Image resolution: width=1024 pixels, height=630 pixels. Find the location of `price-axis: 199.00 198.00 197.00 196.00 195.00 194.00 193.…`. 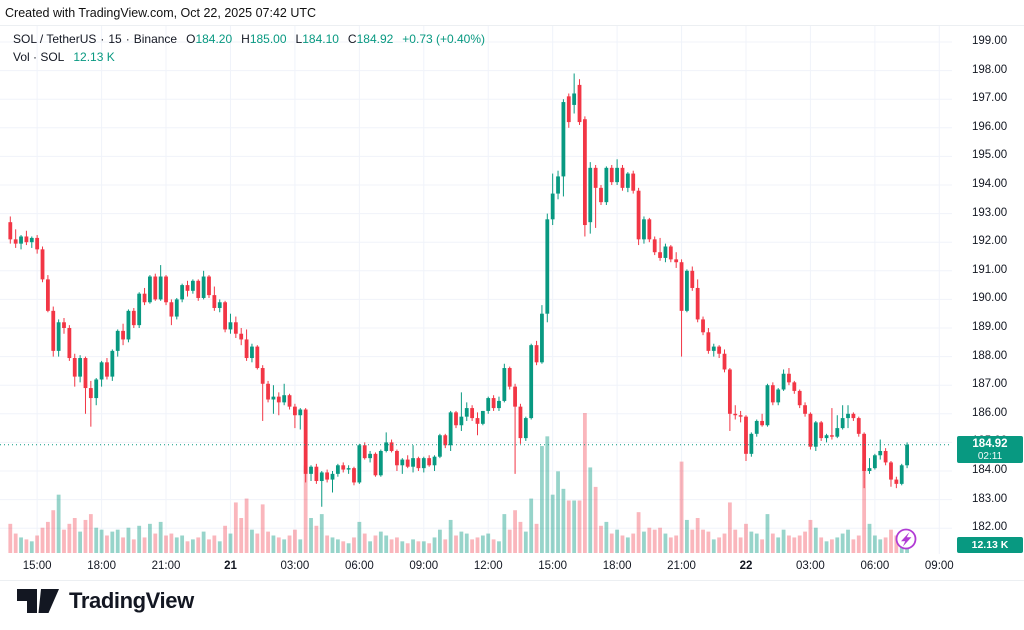

price-axis: 199.00 198.00 197.00 196.00 195.00 194.00 193.… is located at coordinates (990, 290).